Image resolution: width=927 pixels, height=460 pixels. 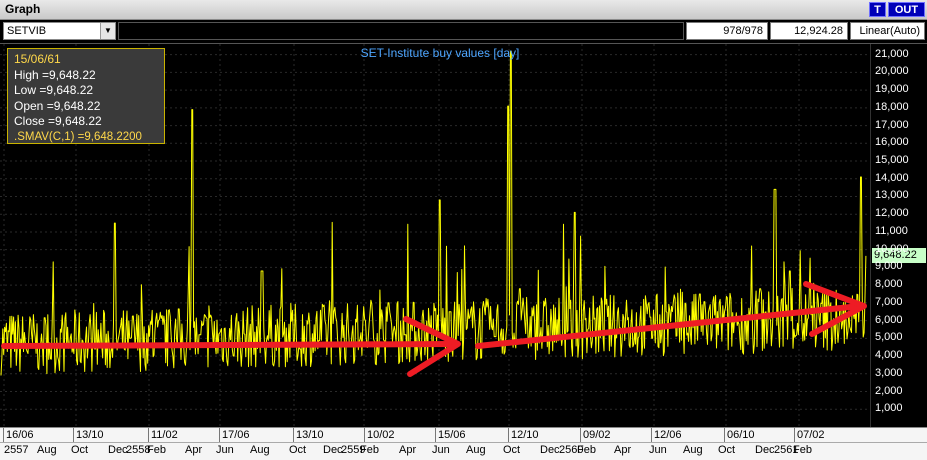 I want to click on x-tick-label: 16/06, so click(x=20, y=435).